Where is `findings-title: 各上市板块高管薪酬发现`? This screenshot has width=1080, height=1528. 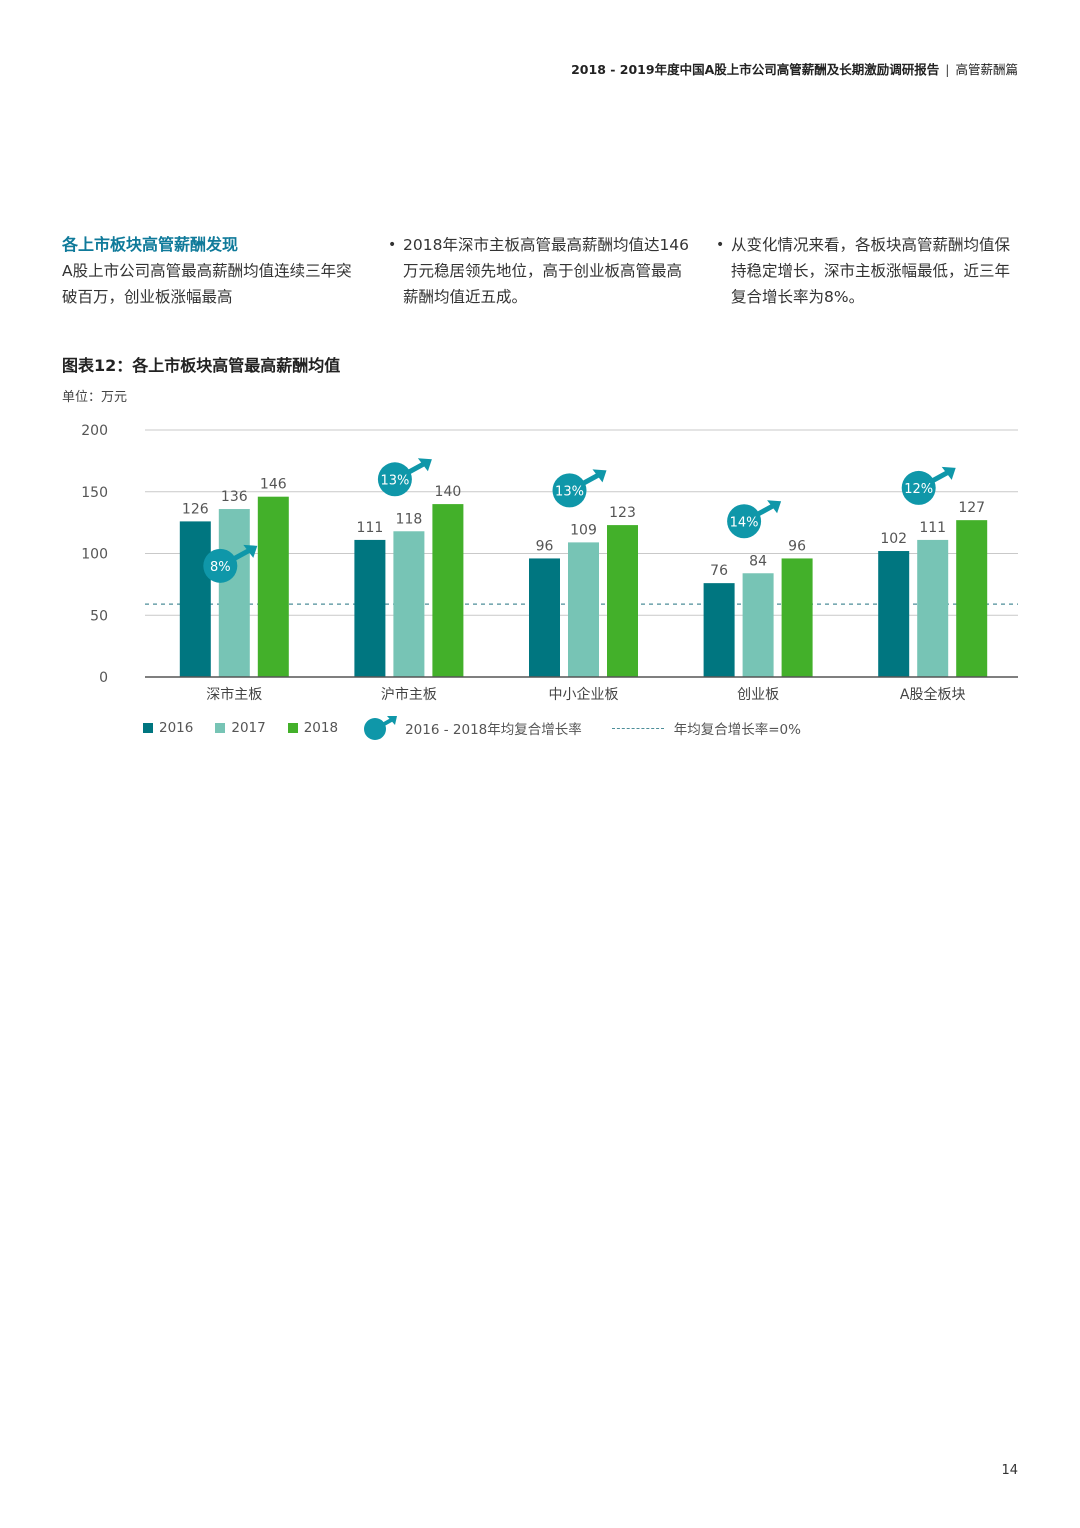
findings-title: 各上市板块高管薪酬发现 is located at coordinates (150, 244).